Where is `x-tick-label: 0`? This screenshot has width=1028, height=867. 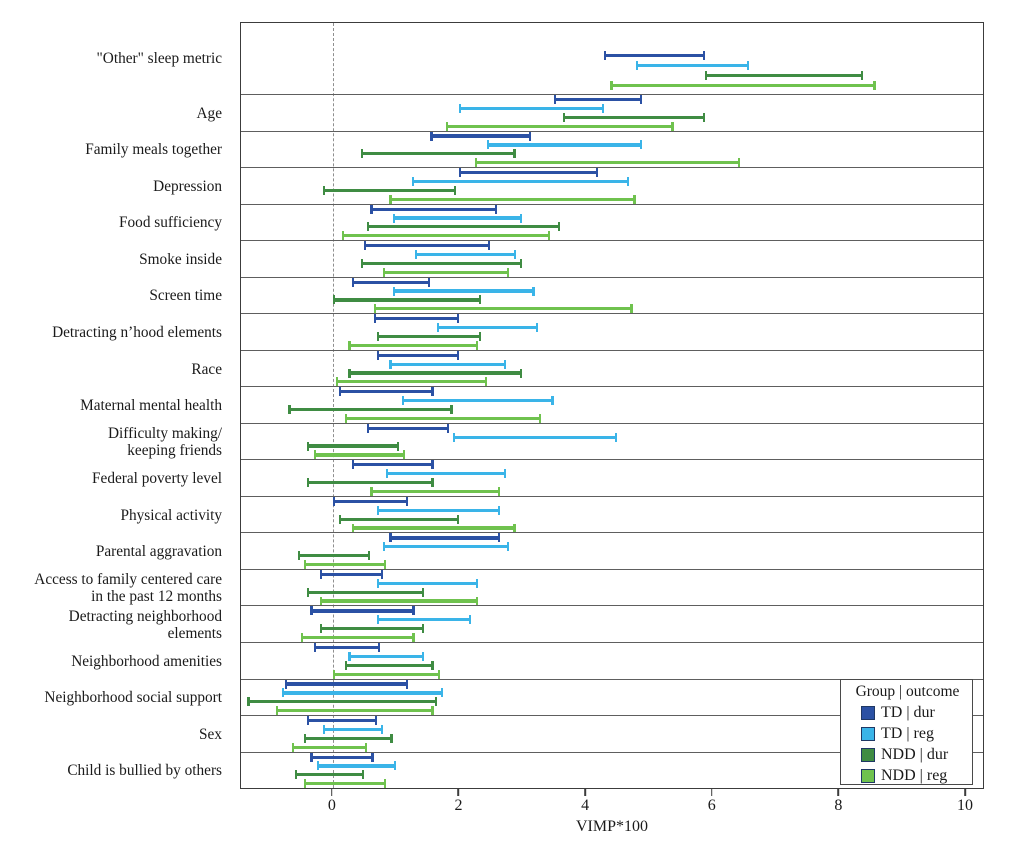
x-tick-label: 0 is located at coordinates (331, 805).